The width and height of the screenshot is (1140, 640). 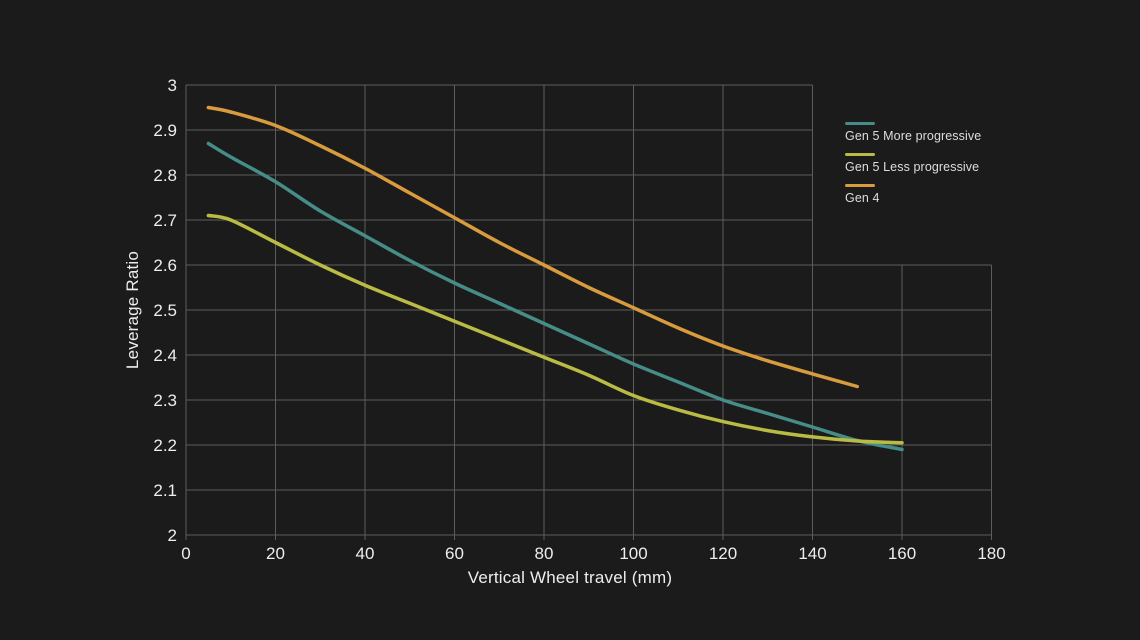 I want to click on legend-item-gen5-more: Gen 5 More progressive, so click(x=913, y=132).